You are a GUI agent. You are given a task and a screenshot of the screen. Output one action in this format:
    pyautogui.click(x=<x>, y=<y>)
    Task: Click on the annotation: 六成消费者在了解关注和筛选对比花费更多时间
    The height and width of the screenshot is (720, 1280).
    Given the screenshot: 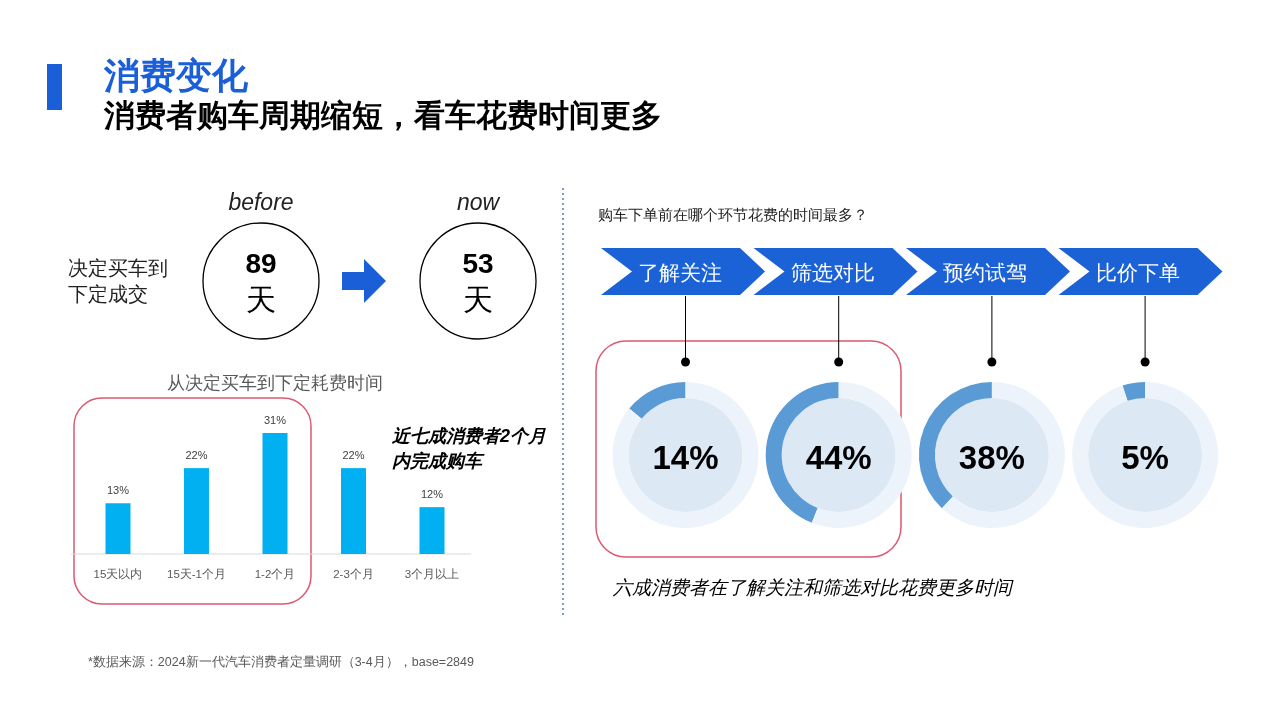 What is the action you would take?
    pyautogui.click(x=812, y=587)
    